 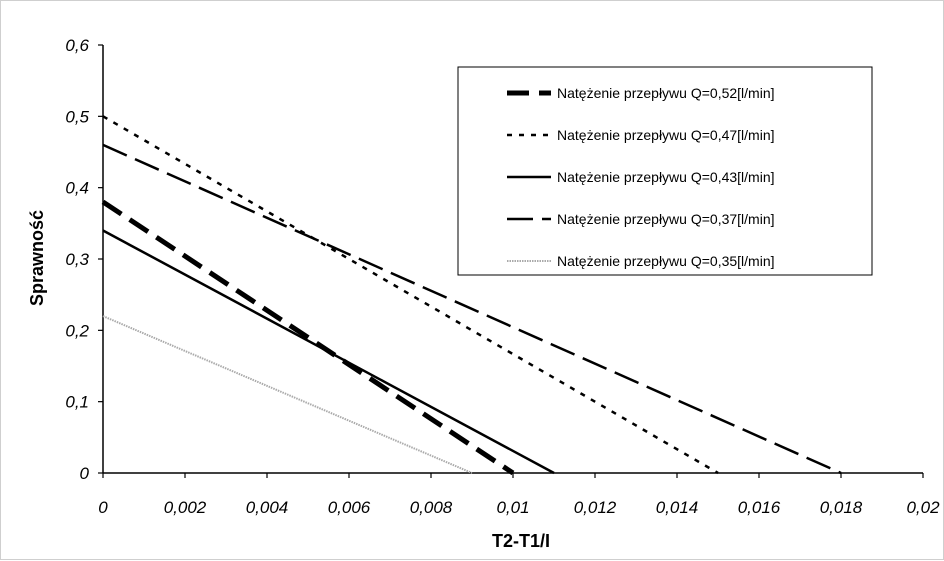 I want to click on x-tick-label: 0,012, so click(x=595, y=507).